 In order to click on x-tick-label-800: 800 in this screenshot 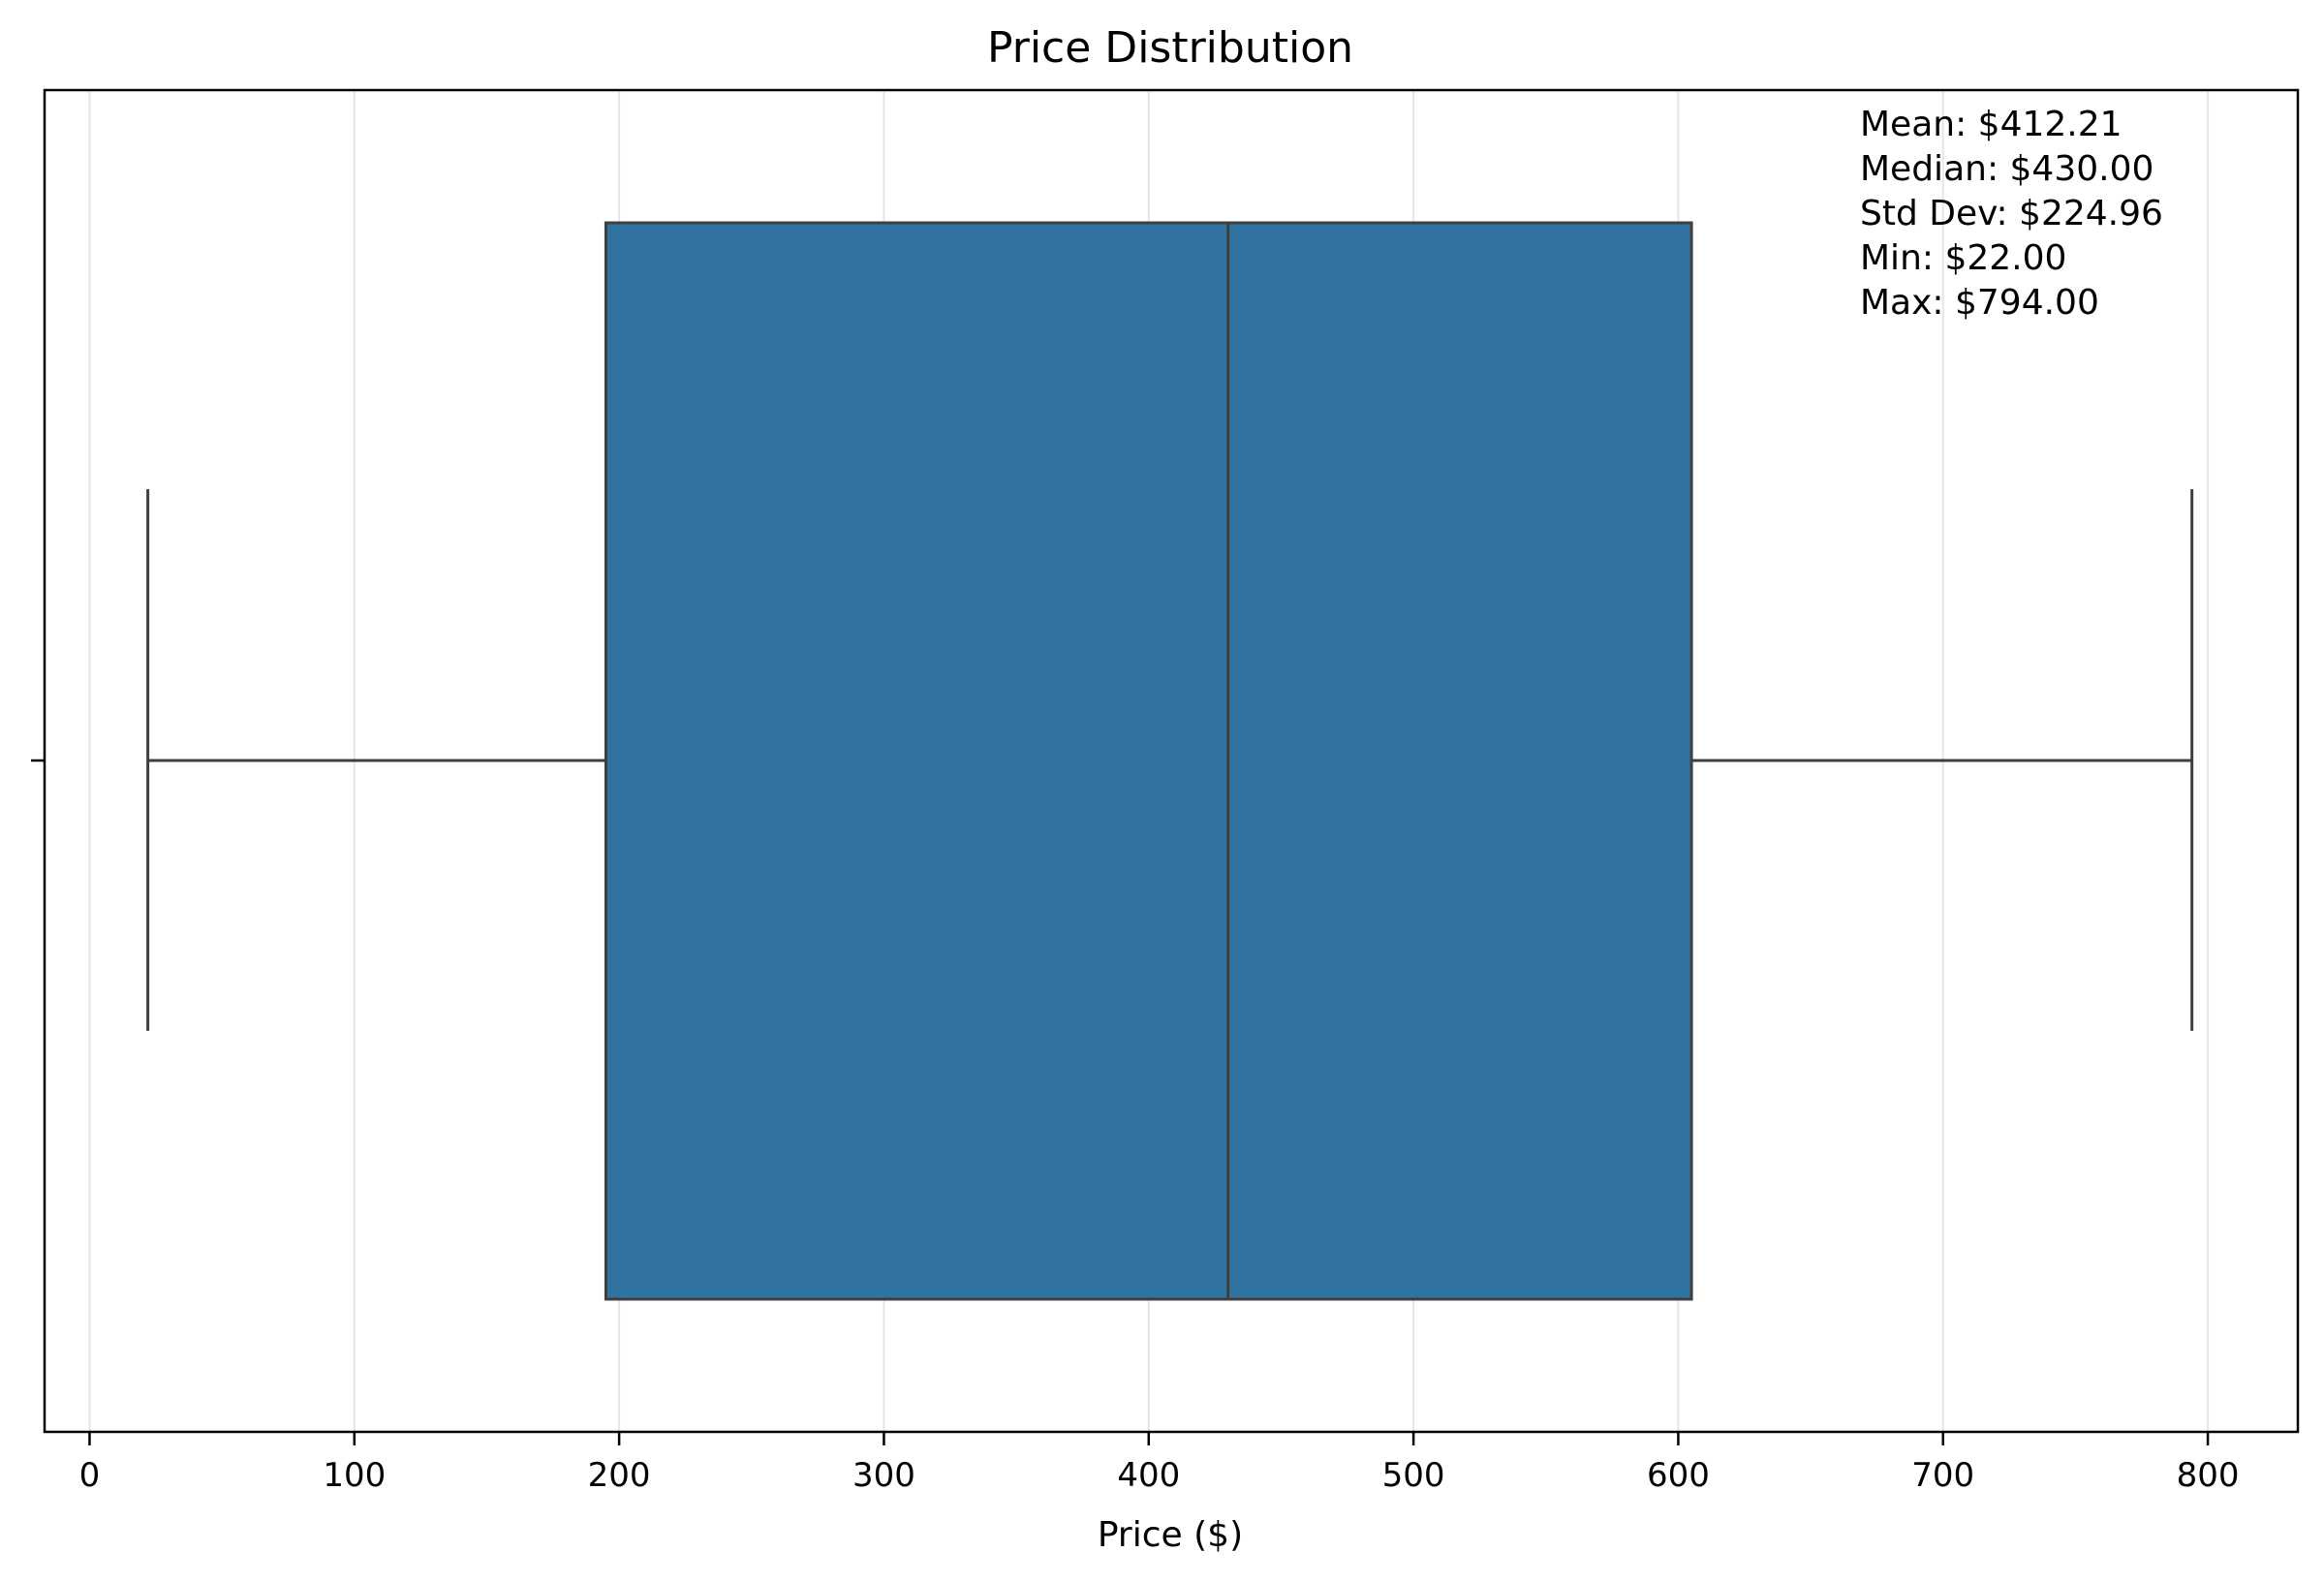, I will do `click(2208, 1475)`.